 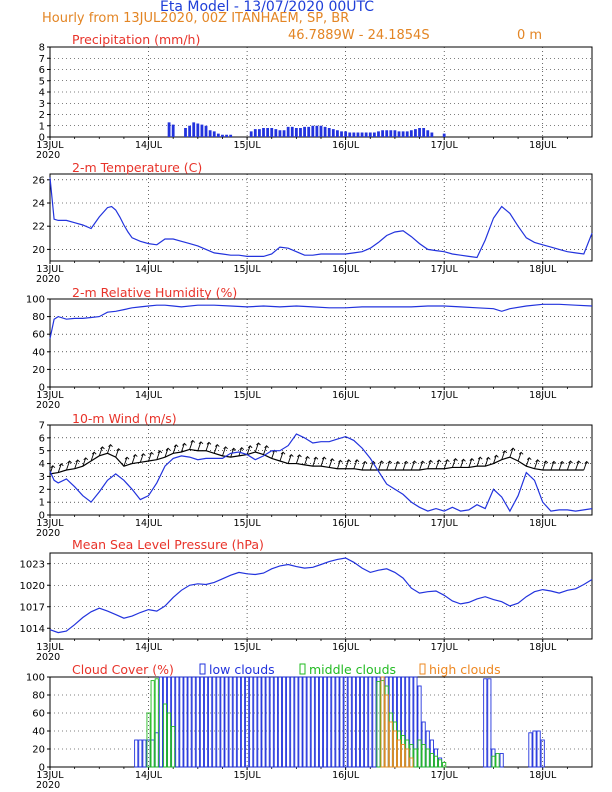 What do you see at coordinates (38, 317) in the screenshot?
I see `humidity-ytick-label: 80` at bounding box center [38, 317].